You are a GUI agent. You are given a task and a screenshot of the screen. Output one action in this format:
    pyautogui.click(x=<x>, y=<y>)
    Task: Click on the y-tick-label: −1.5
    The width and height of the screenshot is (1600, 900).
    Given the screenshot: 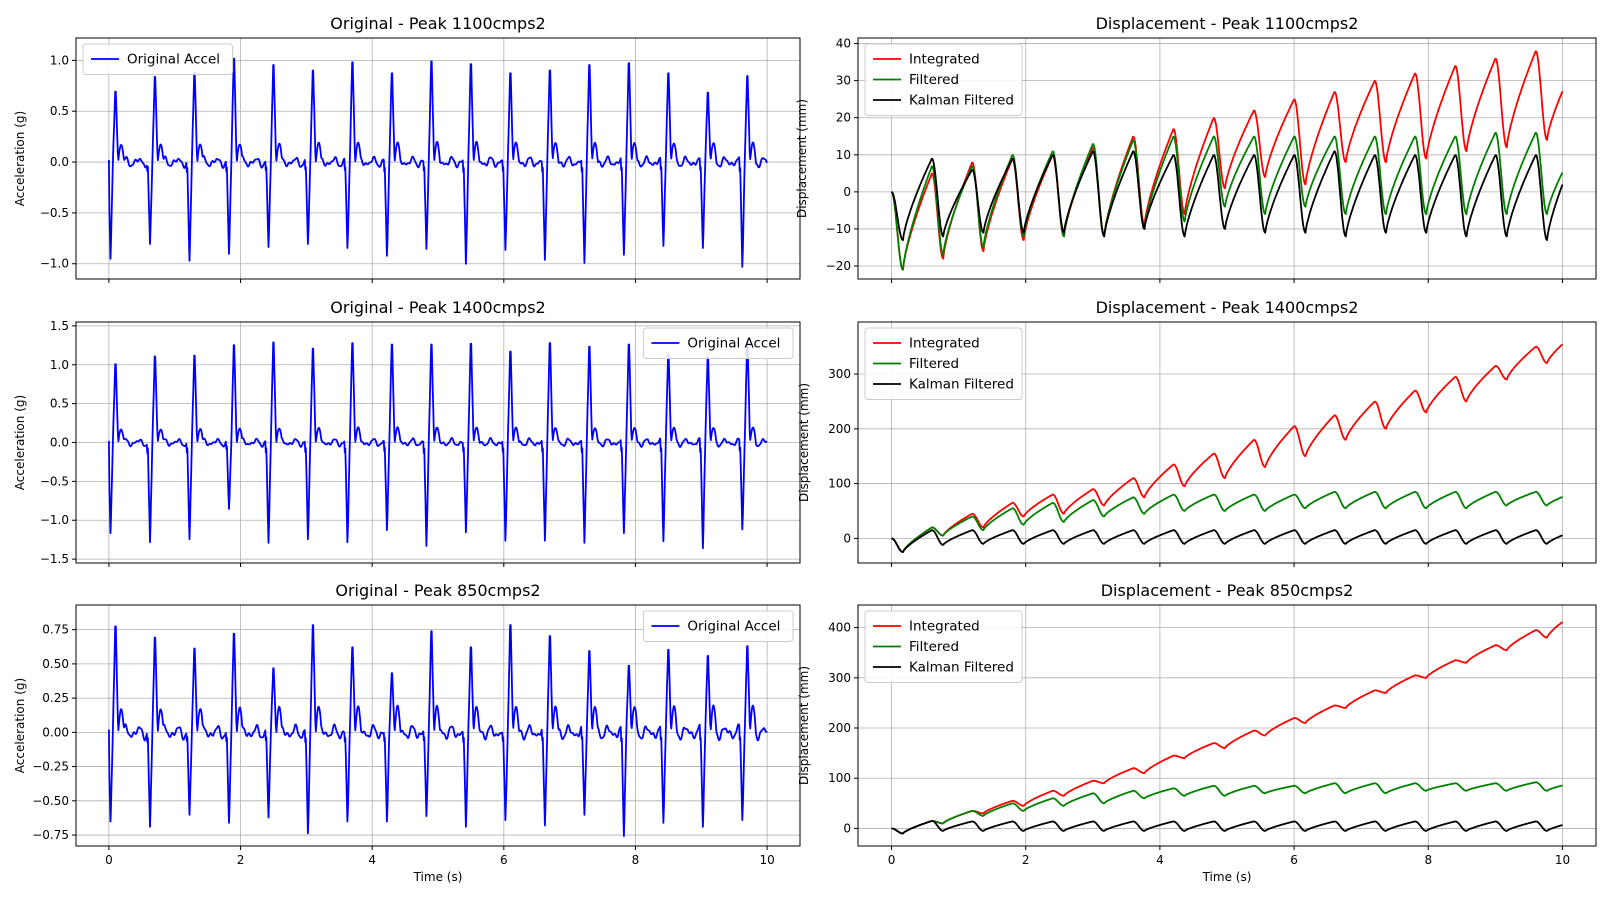 What is the action you would take?
    pyautogui.click(x=54, y=559)
    